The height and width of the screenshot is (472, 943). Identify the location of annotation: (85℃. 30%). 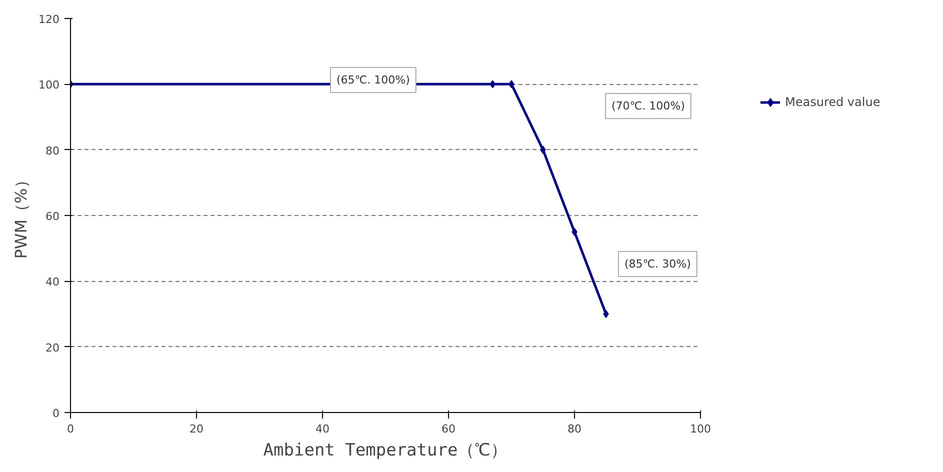
(657, 264).